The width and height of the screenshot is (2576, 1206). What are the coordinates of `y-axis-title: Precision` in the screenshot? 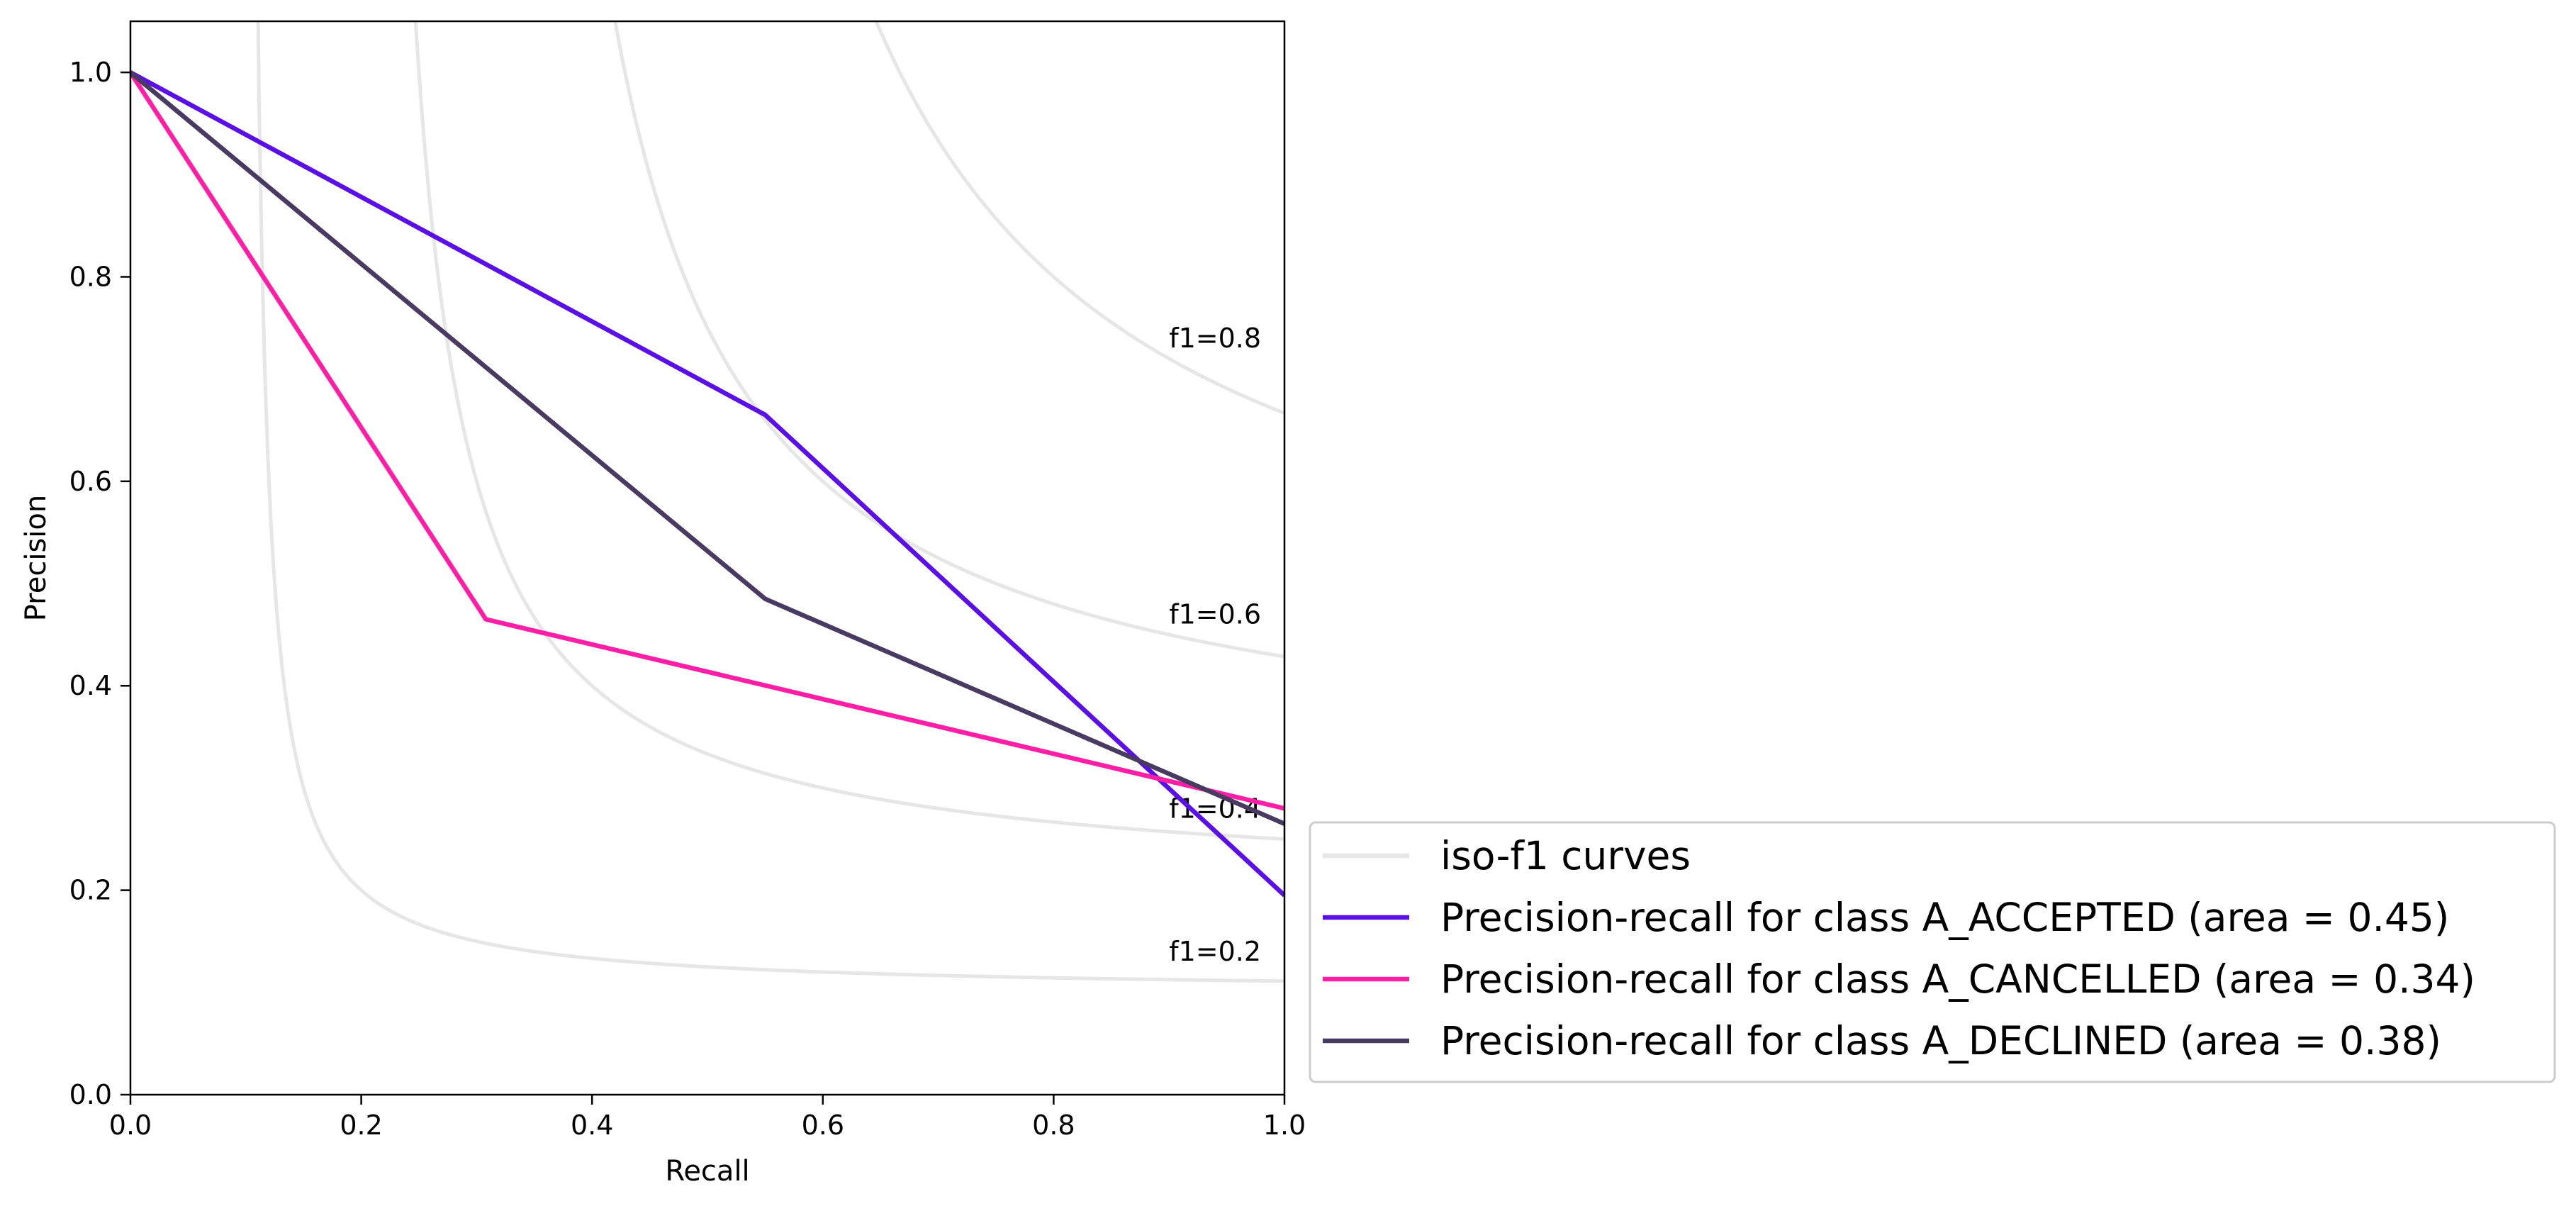 It's located at (36, 558).